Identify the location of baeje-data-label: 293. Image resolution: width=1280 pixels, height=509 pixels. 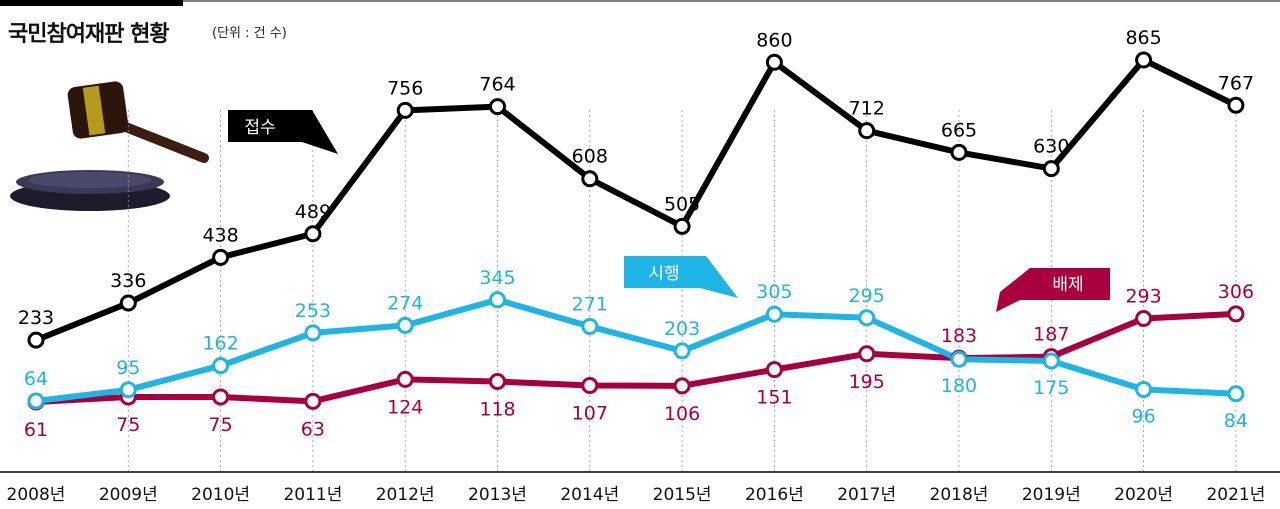
(1143, 297).